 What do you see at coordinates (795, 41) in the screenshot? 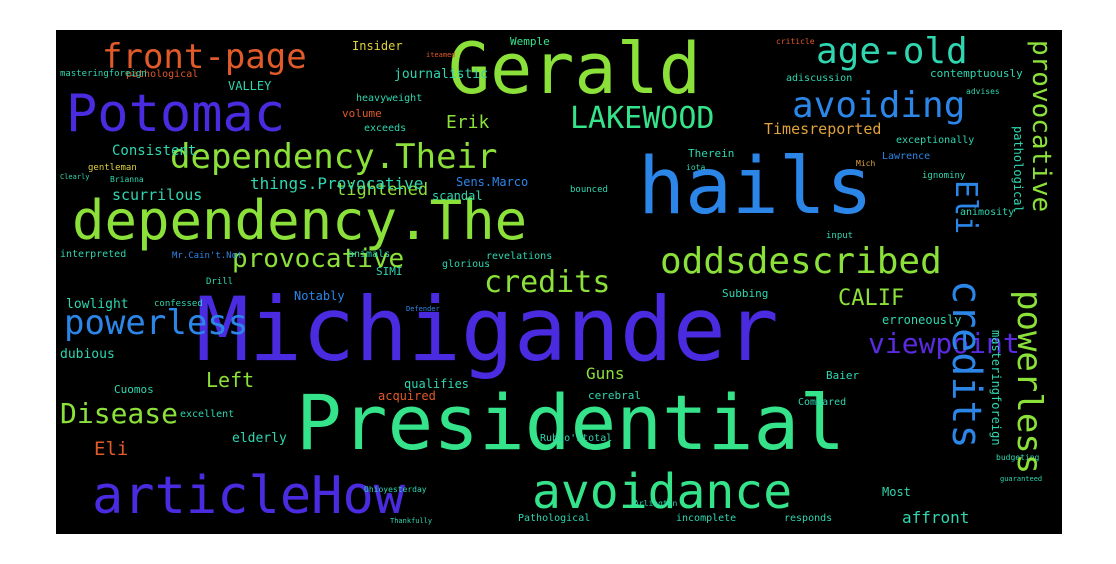
I see `word-iteamed: criticle` at bounding box center [795, 41].